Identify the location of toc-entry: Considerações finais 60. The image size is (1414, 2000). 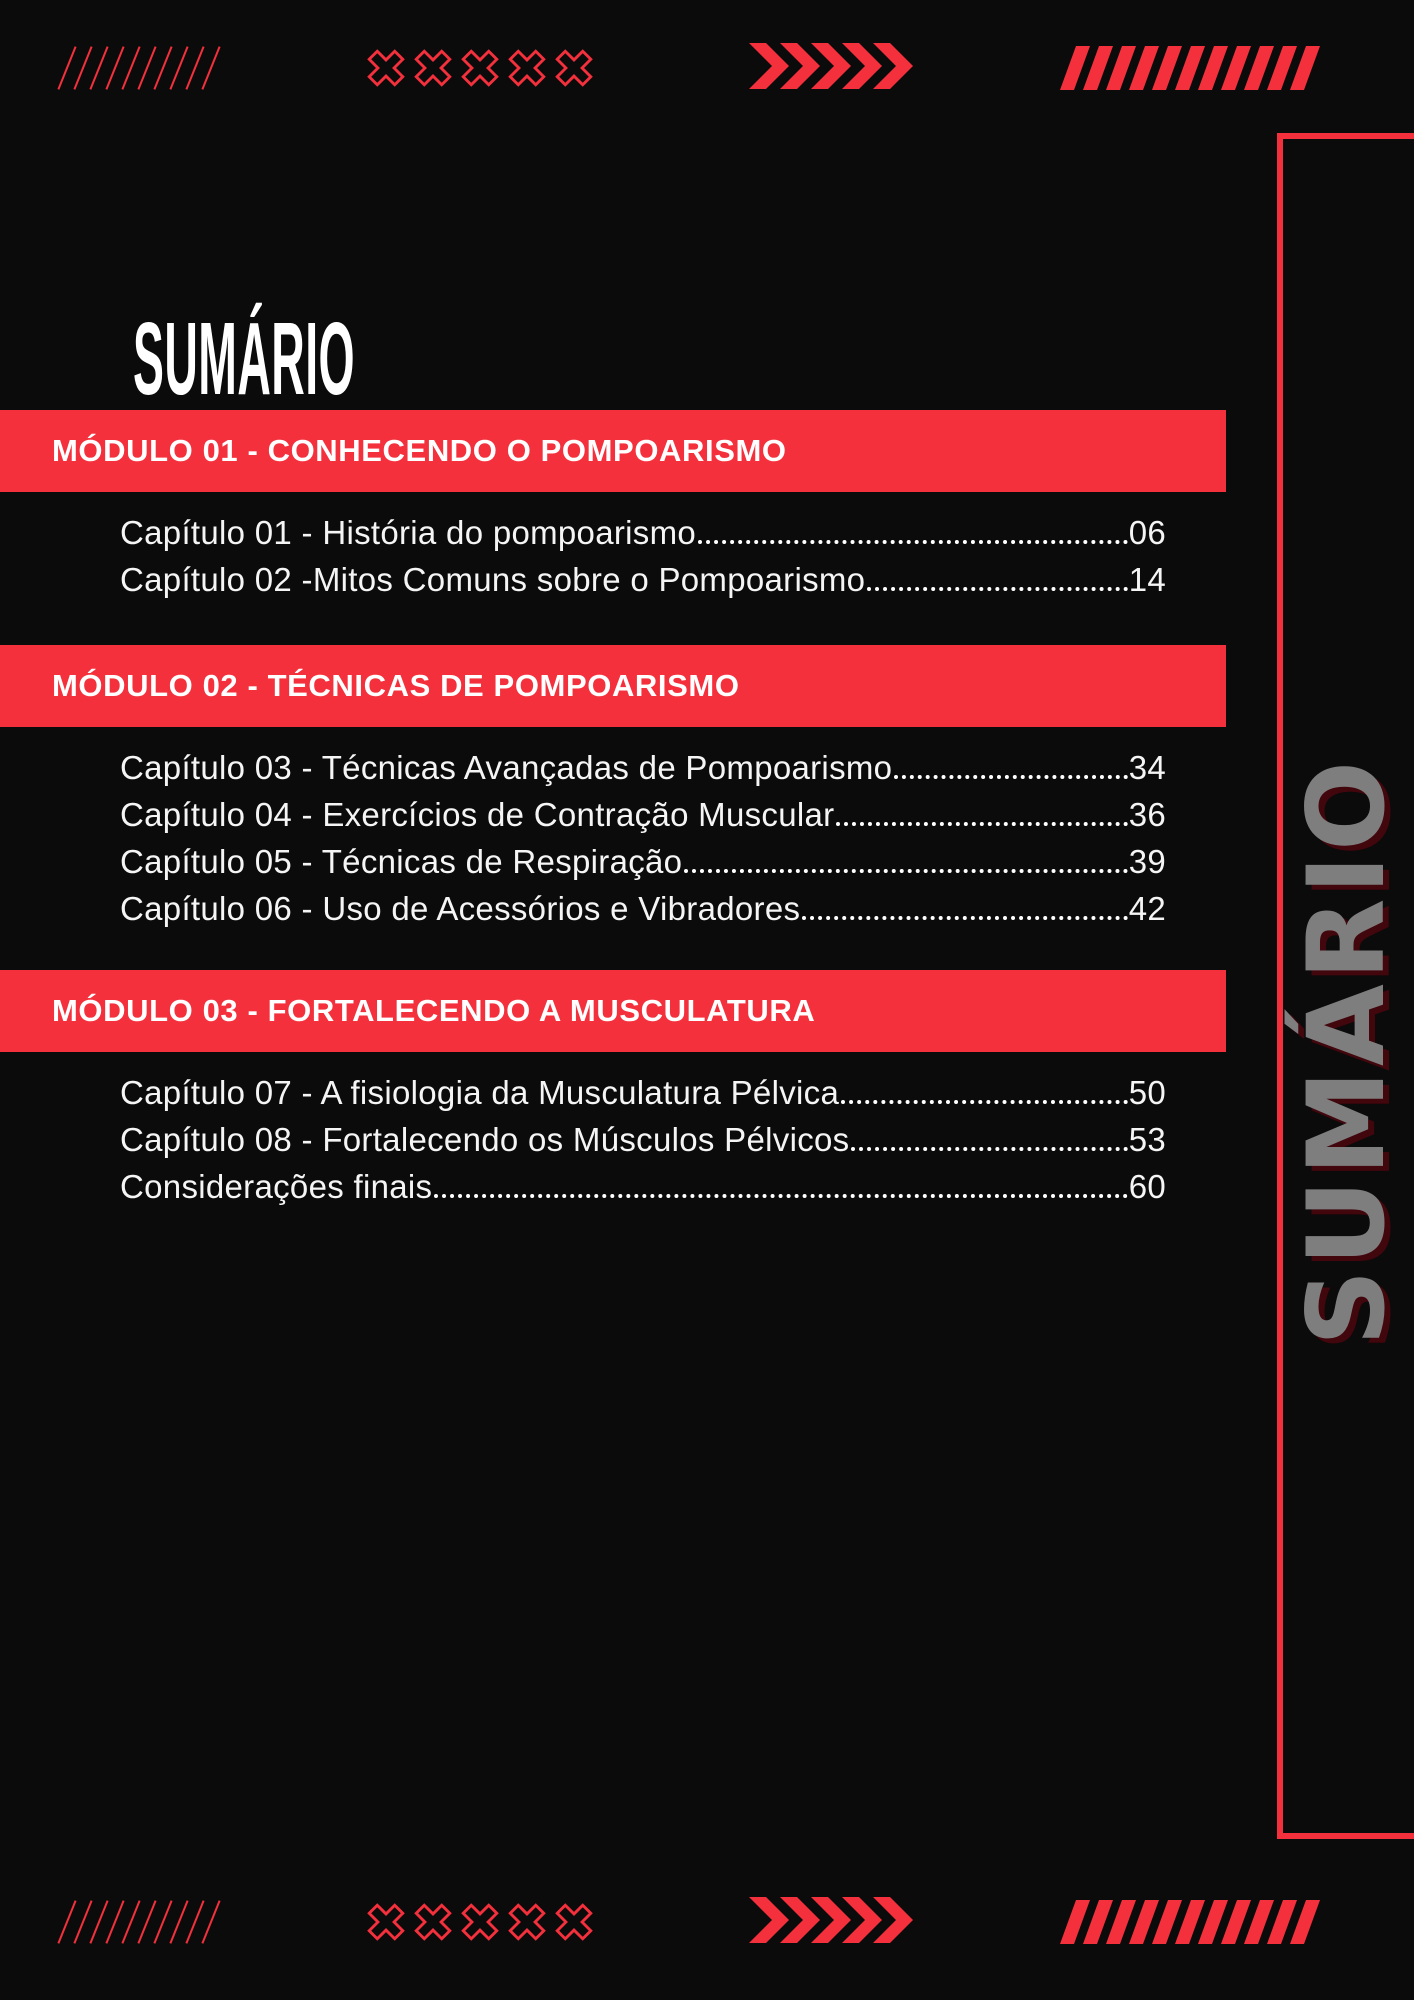
(643, 1191).